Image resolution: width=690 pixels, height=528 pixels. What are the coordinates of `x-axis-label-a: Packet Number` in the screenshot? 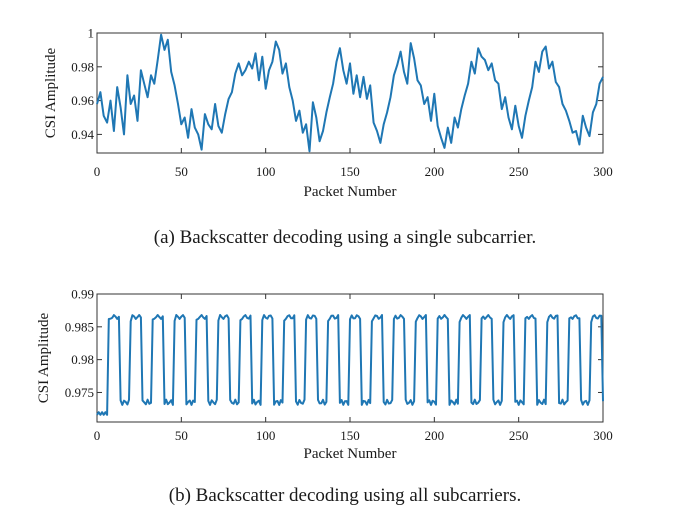 It's located at (350, 192).